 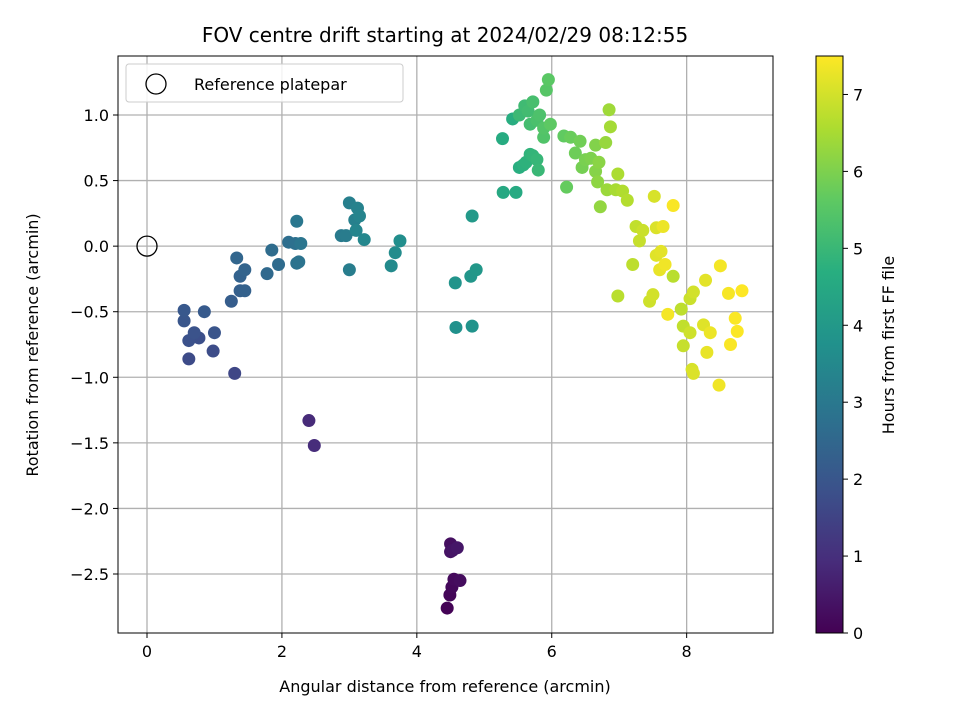 I want to click on y-tick-label: −1.5, so click(x=89, y=443).